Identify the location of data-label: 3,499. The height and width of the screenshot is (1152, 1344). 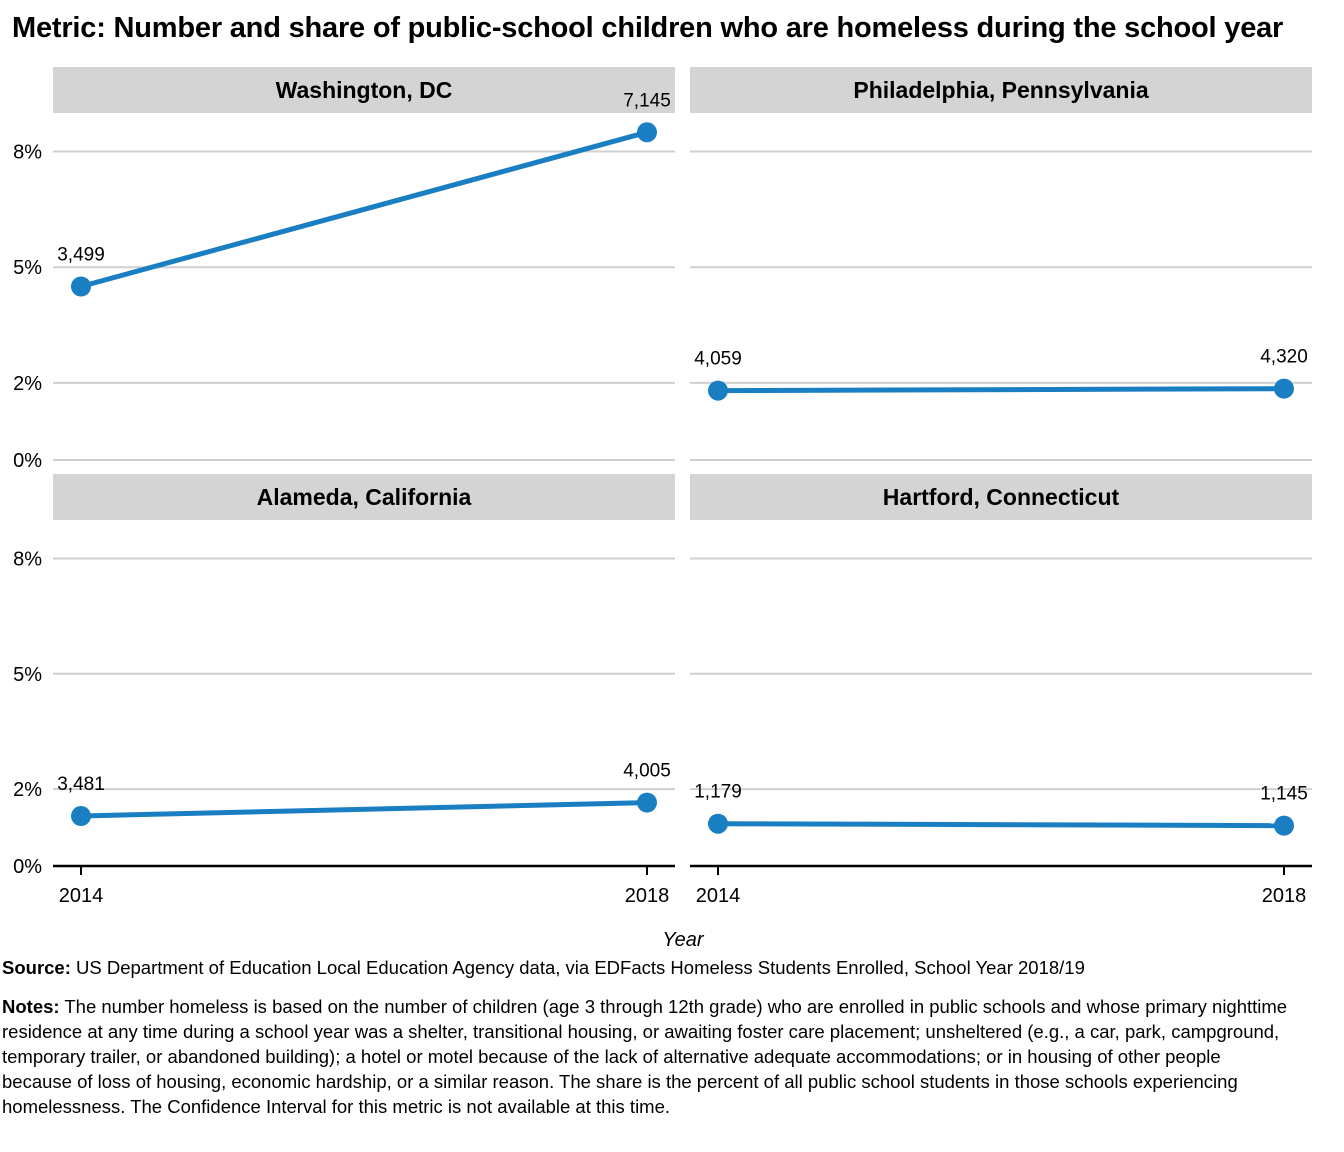
(81, 255).